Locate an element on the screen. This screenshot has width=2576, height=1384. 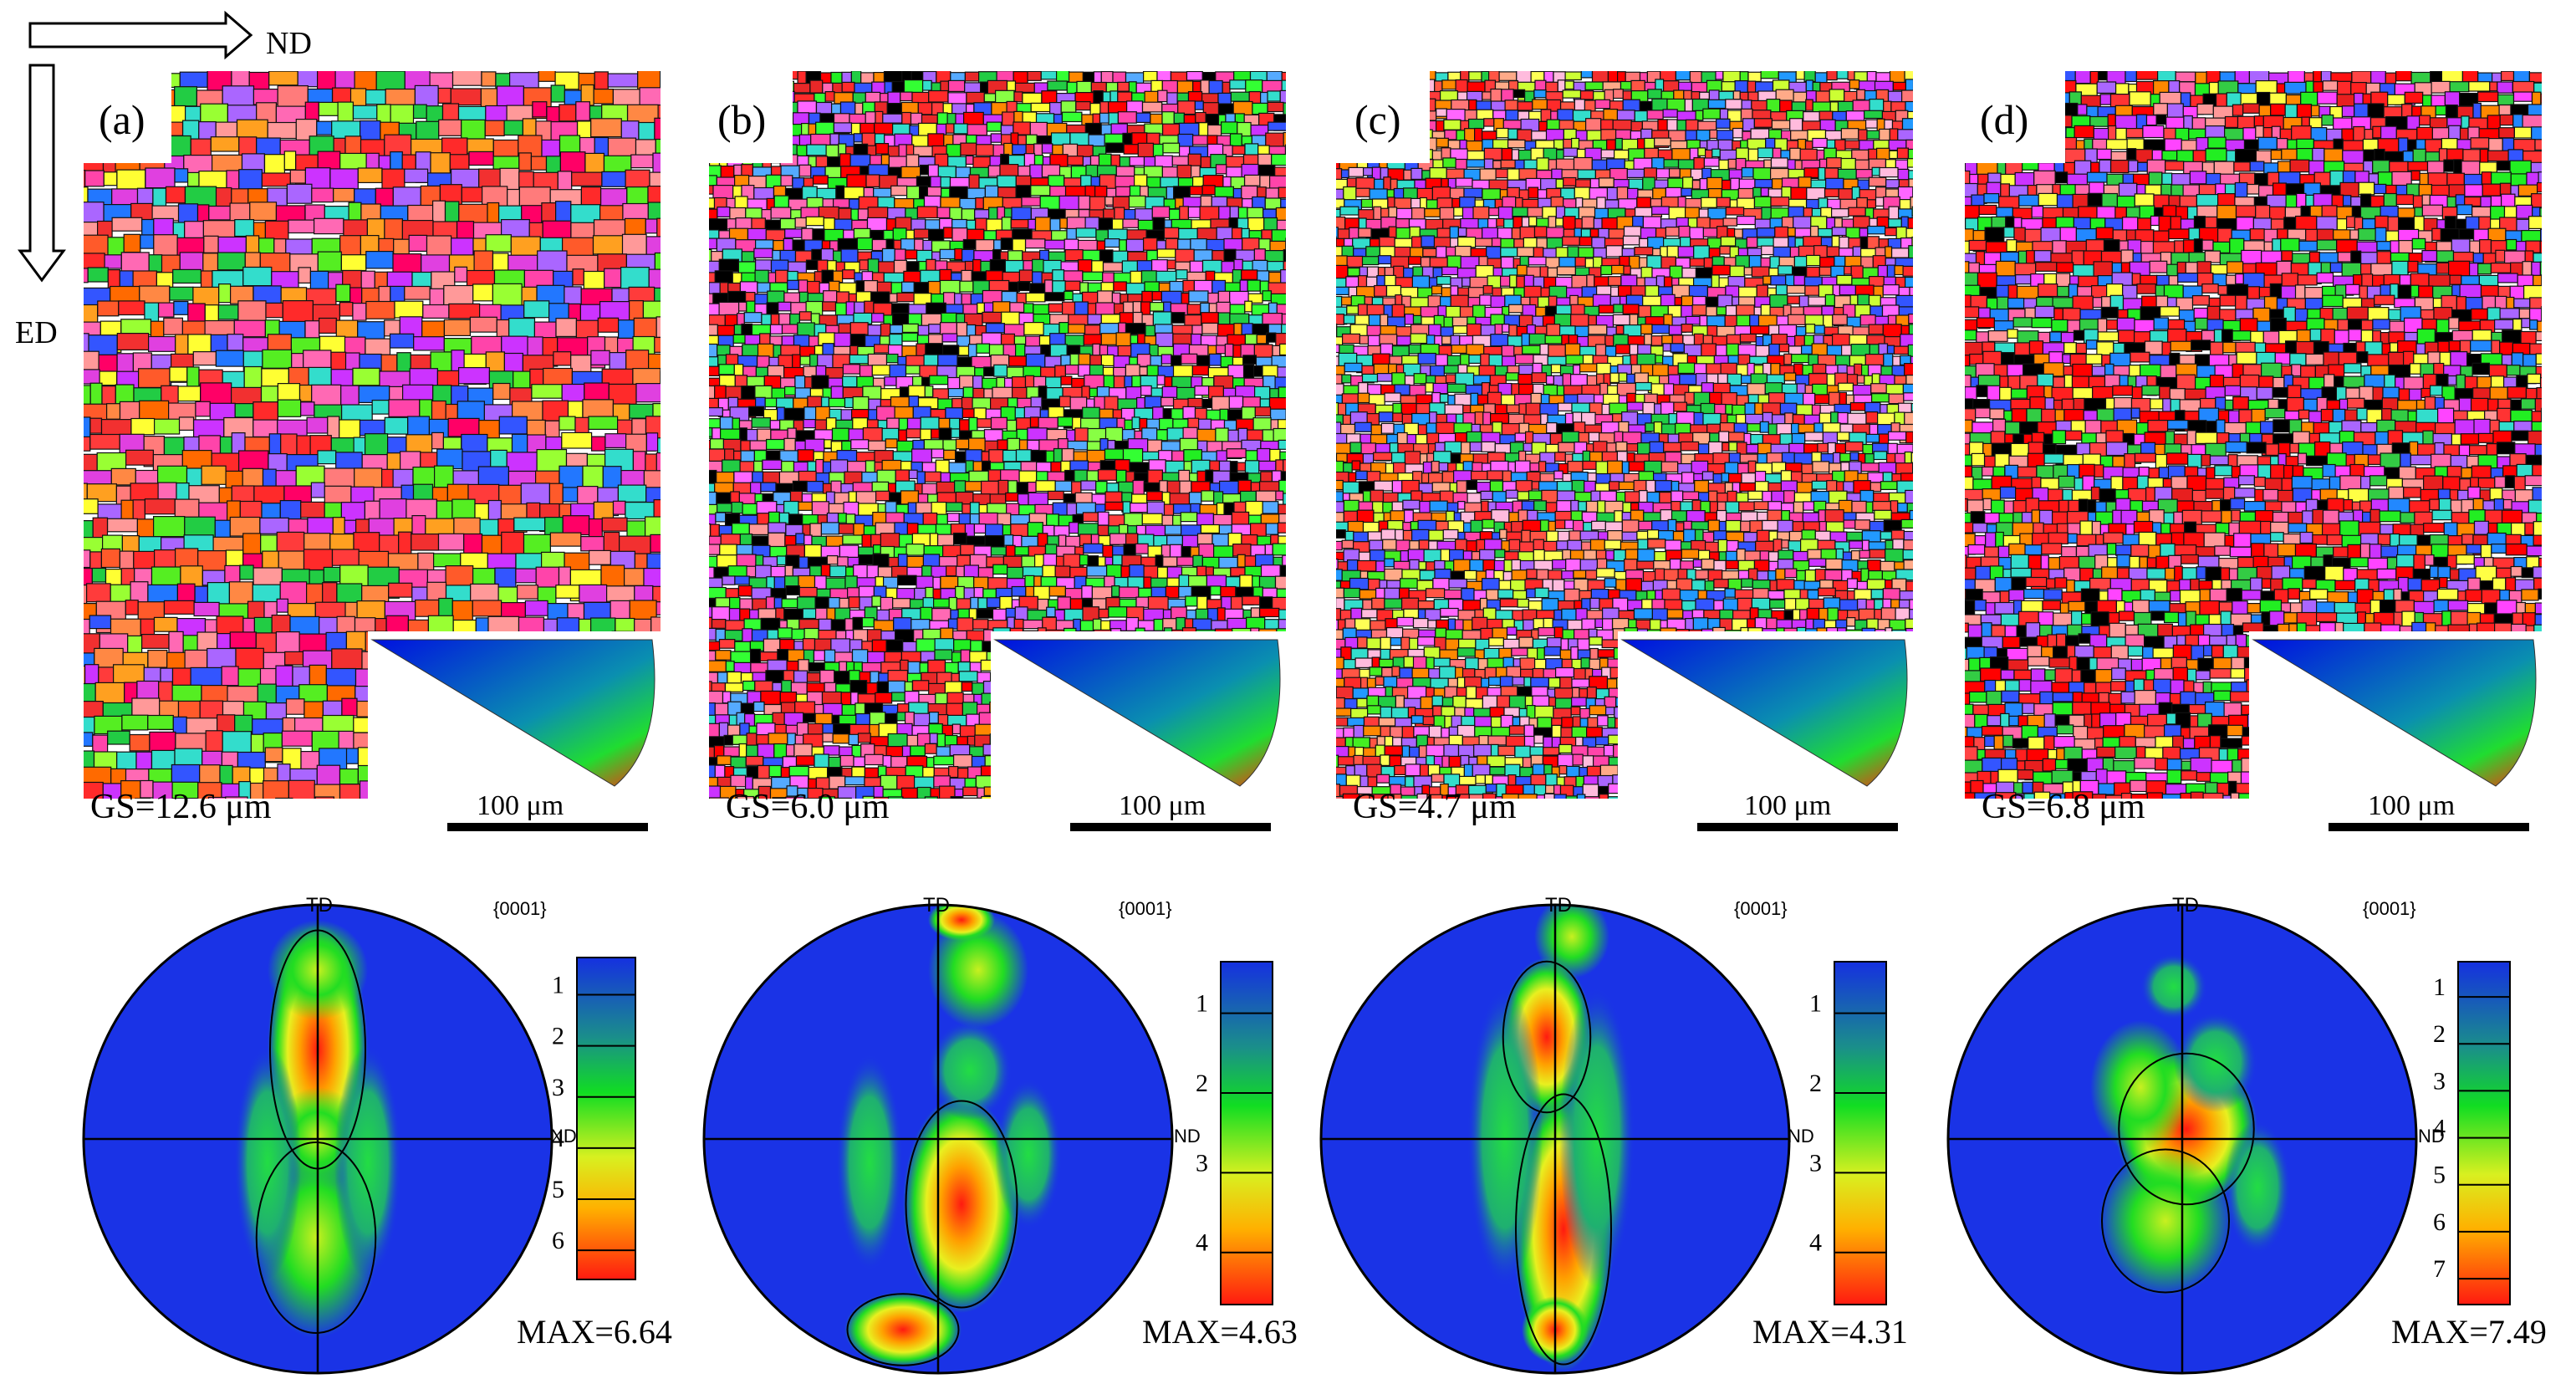
panel-label: (b) is located at coordinates (741, 119).